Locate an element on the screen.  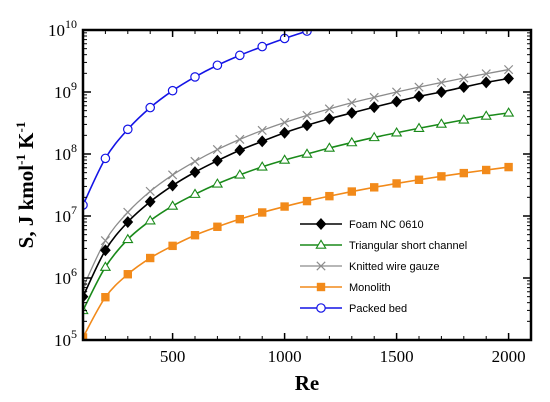
y-tick-label: 10⁸ is located at coordinates (65, 152).